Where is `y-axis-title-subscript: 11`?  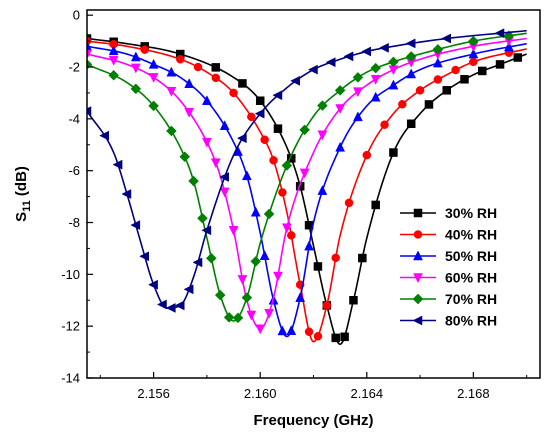
y-axis-title-subscript: 11 is located at coordinates (27, 206).